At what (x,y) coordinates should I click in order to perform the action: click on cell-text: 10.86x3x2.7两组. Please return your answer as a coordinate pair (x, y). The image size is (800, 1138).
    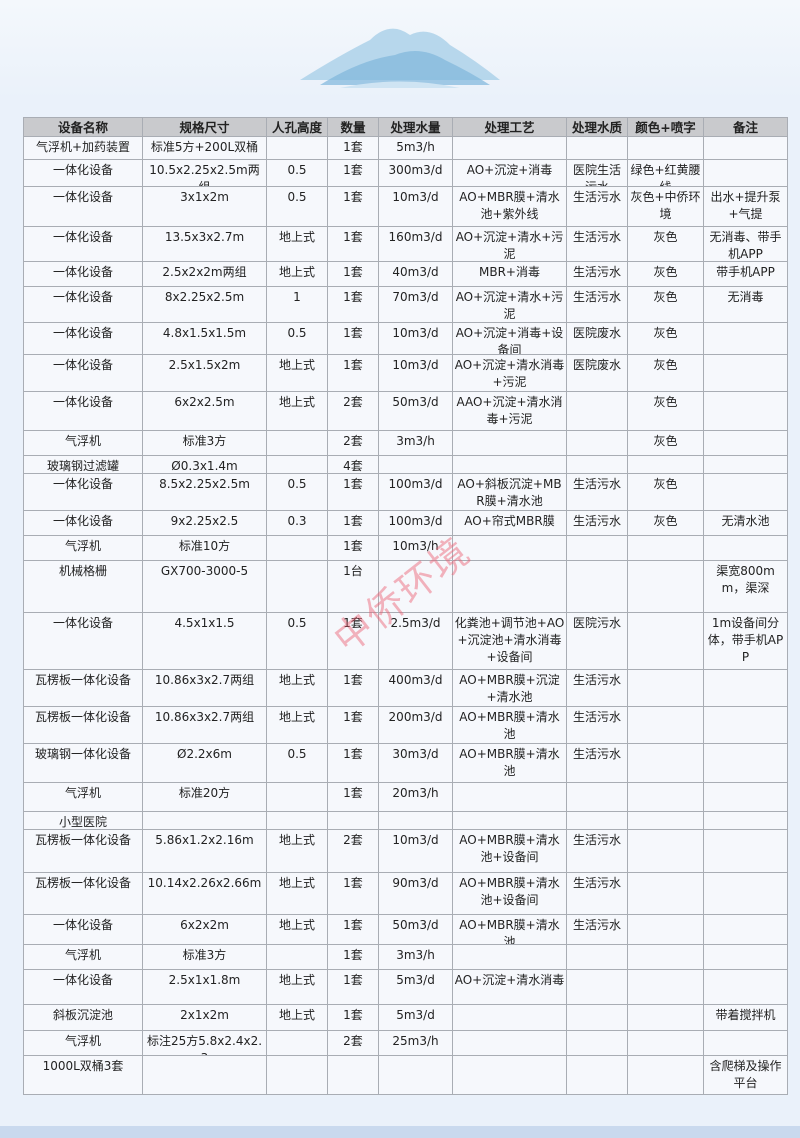
    Looking at the image, I should click on (204, 680).